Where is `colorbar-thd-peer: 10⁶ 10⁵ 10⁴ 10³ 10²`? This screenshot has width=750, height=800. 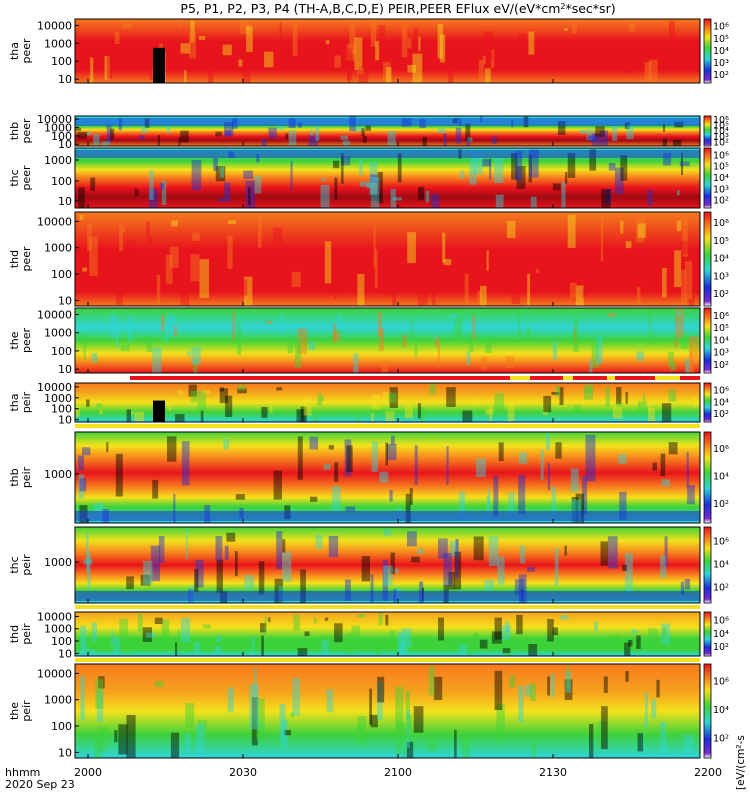 colorbar-thd-peer: 10⁶ 10⁵ 10⁴ 10³ 10² is located at coordinates (716, 259).